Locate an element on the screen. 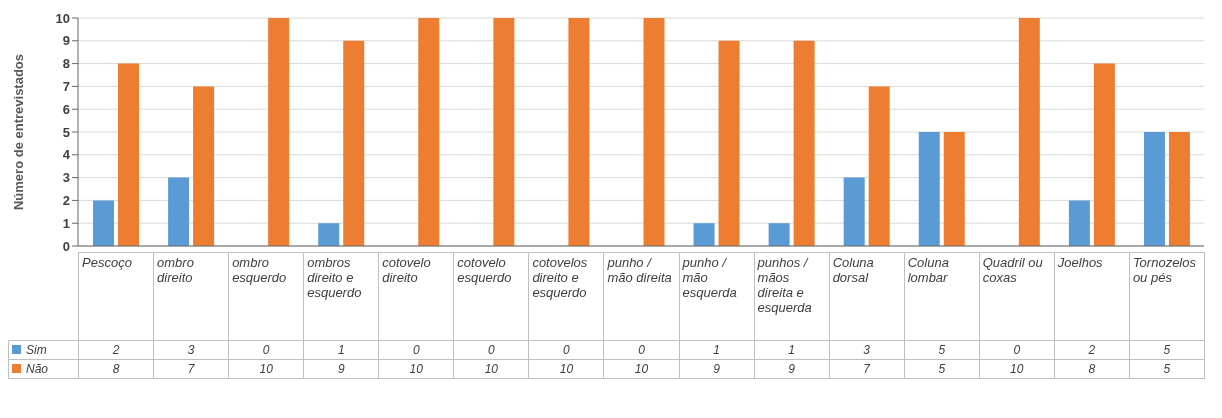  y-tick-label: 9 is located at coordinates (66, 41).